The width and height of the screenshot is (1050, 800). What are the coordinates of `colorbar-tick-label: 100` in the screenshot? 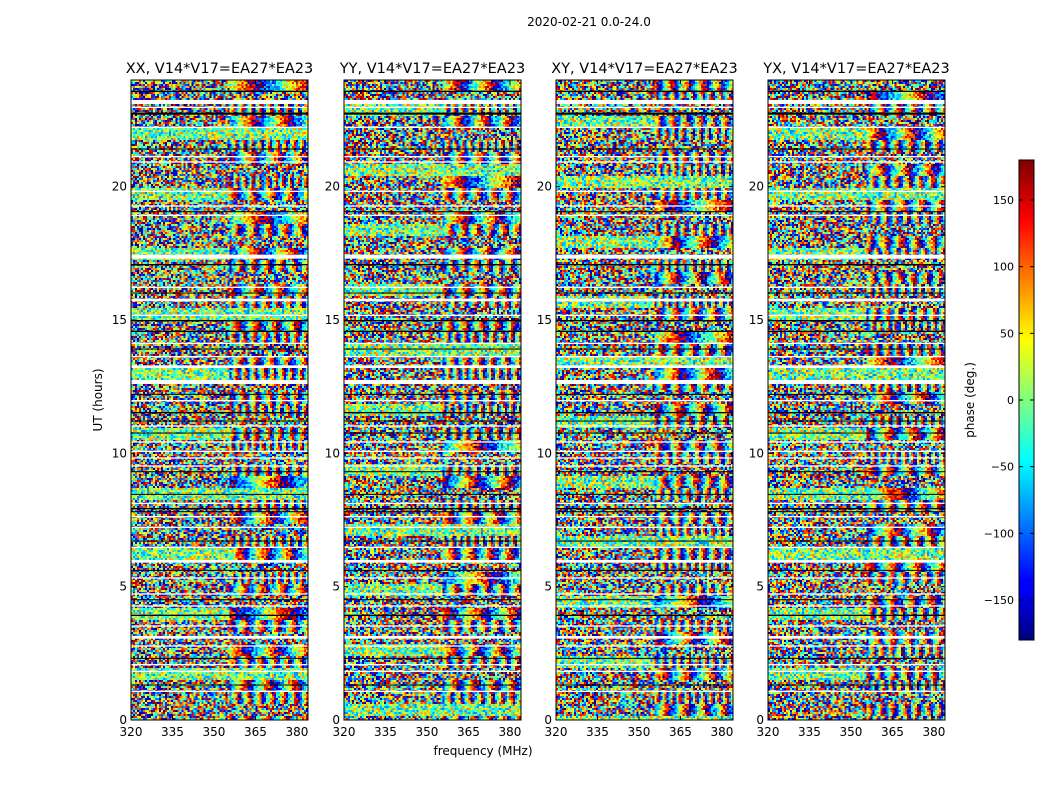 It's located at (1003, 267).